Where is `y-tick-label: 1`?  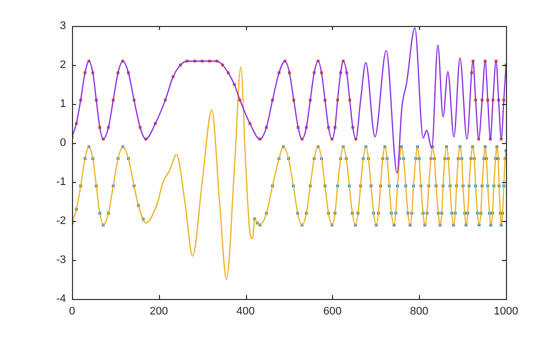
y-tick-label: 1 is located at coordinates (63, 104).